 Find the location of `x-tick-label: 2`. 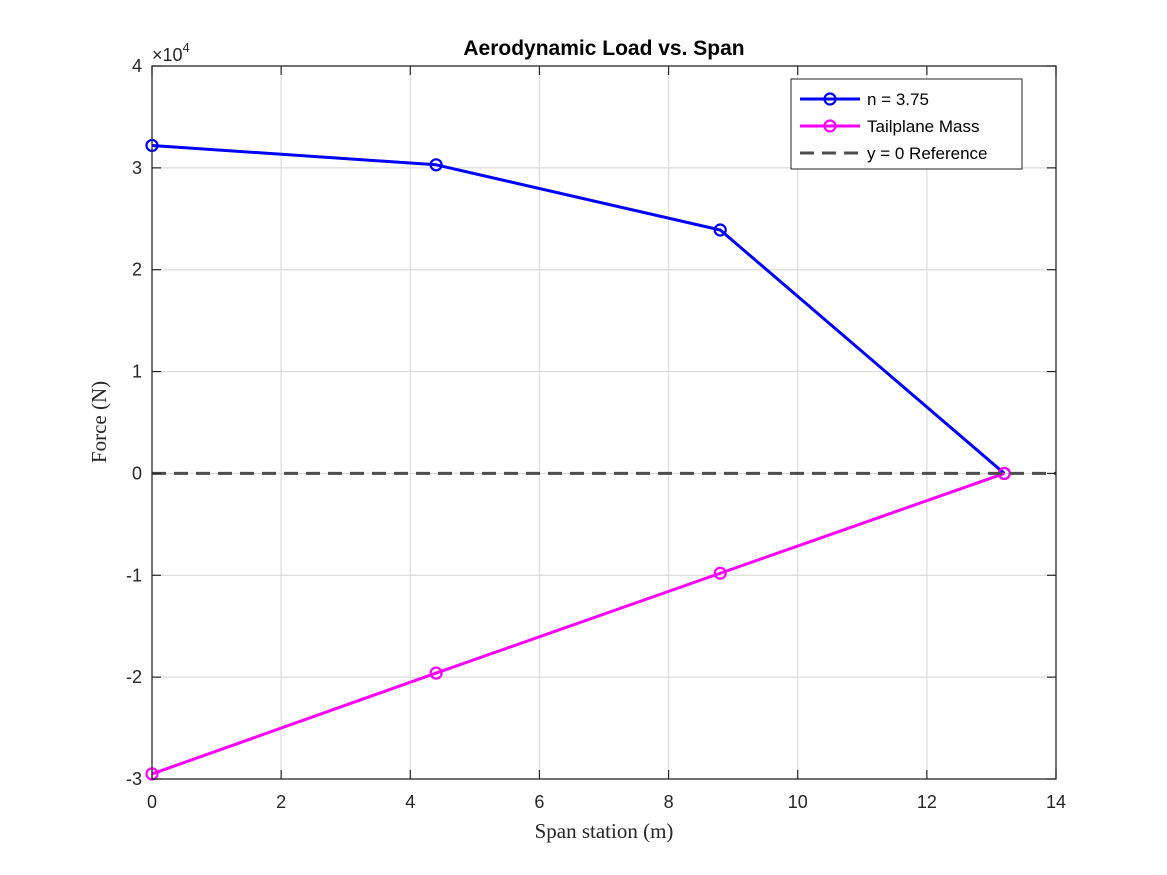

x-tick-label: 2 is located at coordinates (281, 802).